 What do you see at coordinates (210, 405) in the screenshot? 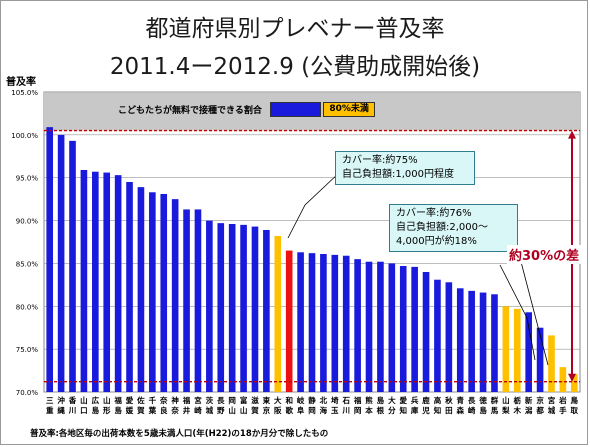
I see `x-tick-label: 茨城` at bounding box center [210, 405].